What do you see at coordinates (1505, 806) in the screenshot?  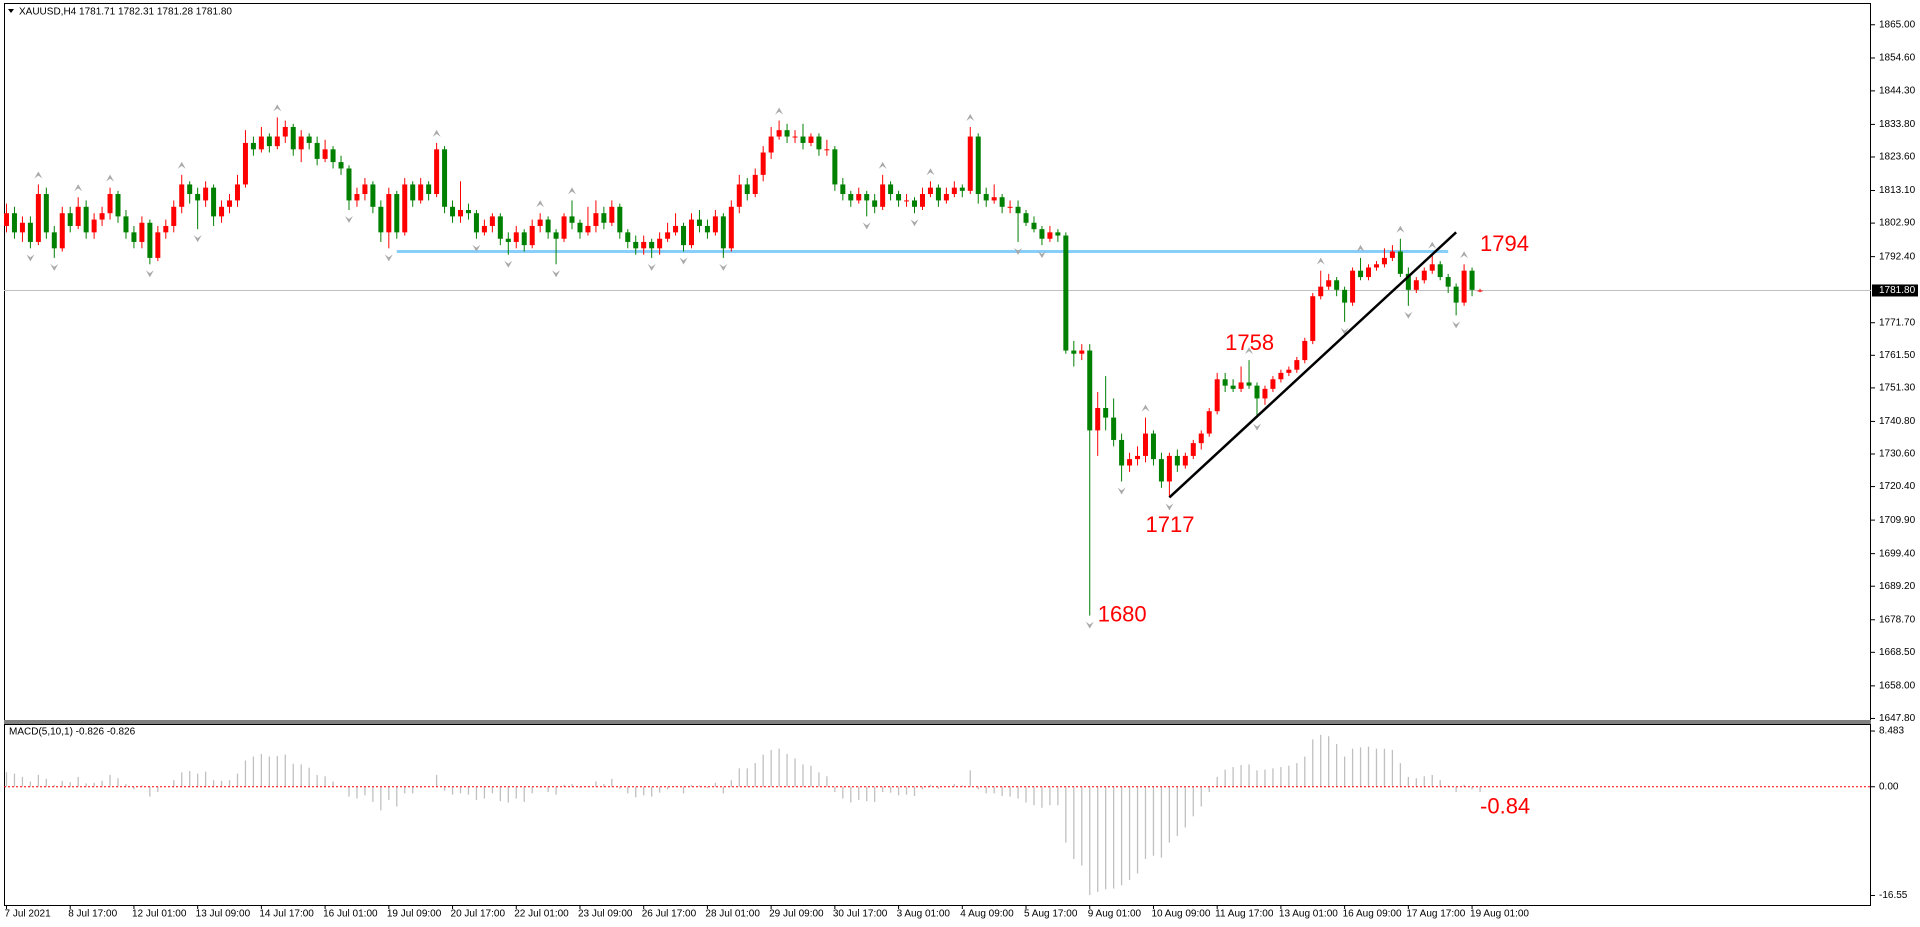 I see `annotation: -0.84` at bounding box center [1505, 806].